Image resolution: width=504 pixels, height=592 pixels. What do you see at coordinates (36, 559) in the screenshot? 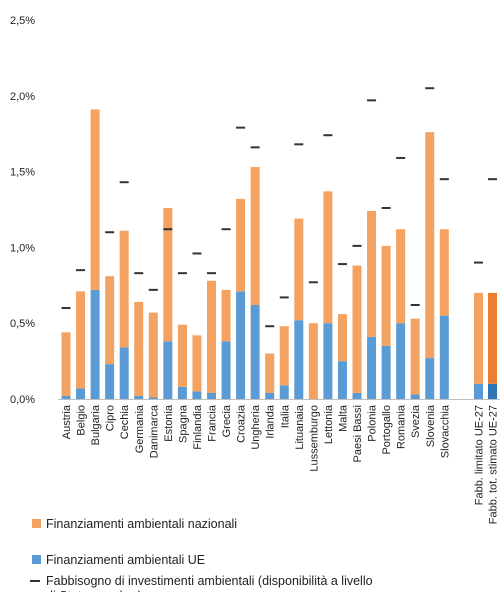
I see `legend-swatch-eu` at bounding box center [36, 559].